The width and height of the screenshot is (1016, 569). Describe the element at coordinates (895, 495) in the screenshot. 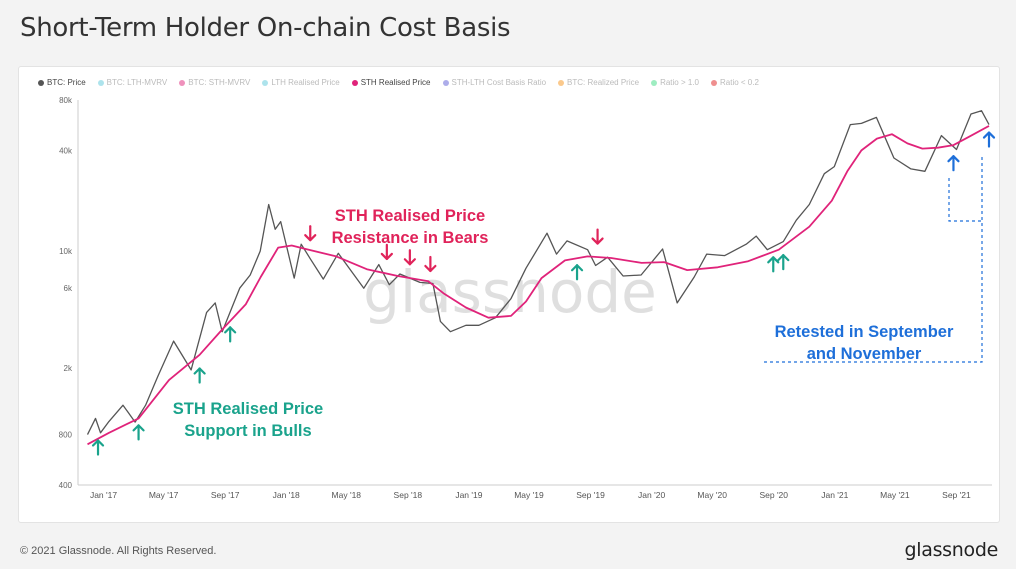

I see `x-tick-label: May '21` at that location.